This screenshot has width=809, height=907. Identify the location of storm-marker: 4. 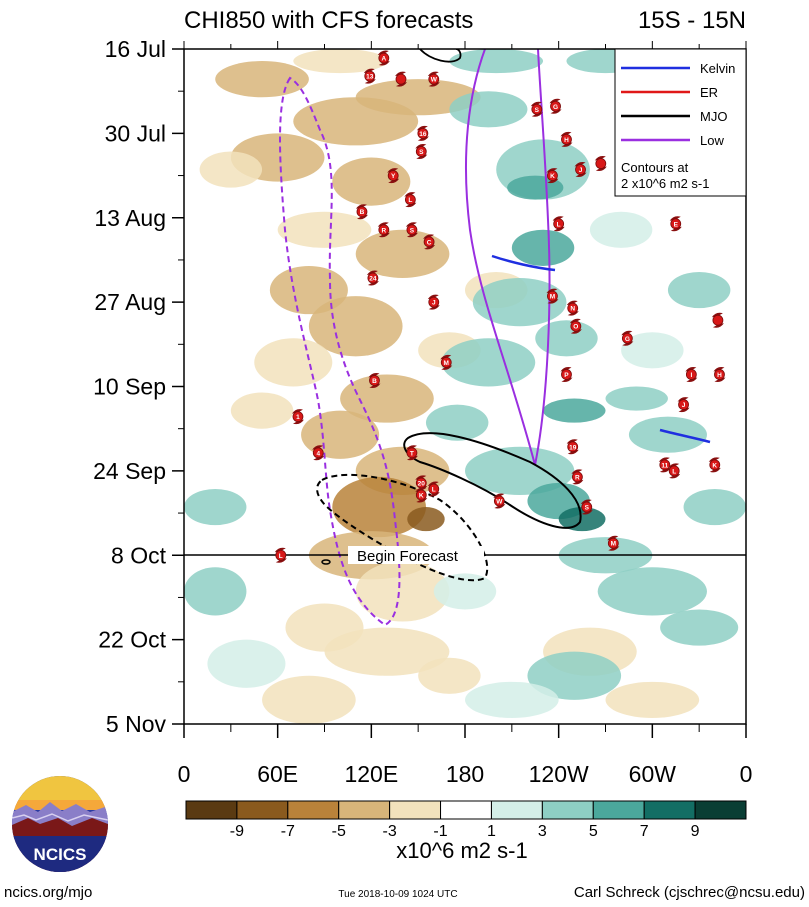
(318, 453).